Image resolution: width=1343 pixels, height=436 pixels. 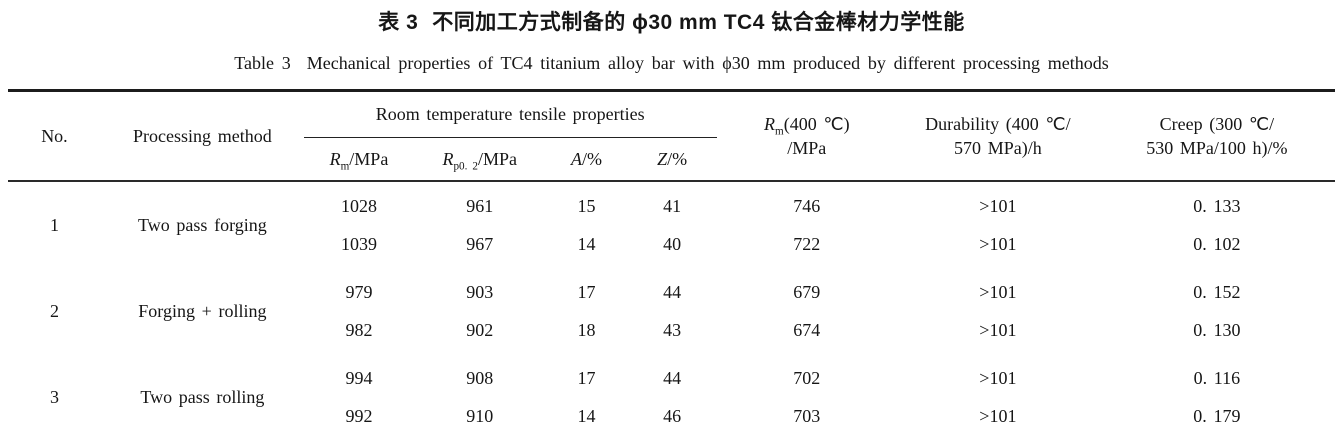 I want to click on cell-reduction: 43, so click(x=672, y=330).